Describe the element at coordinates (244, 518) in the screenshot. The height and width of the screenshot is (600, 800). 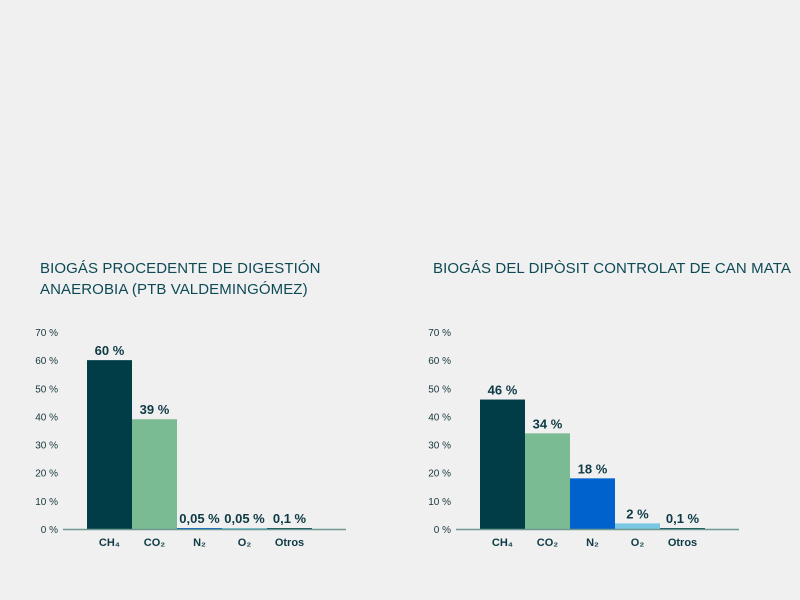
I see `value-label-o2: 0,05 %` at that location.